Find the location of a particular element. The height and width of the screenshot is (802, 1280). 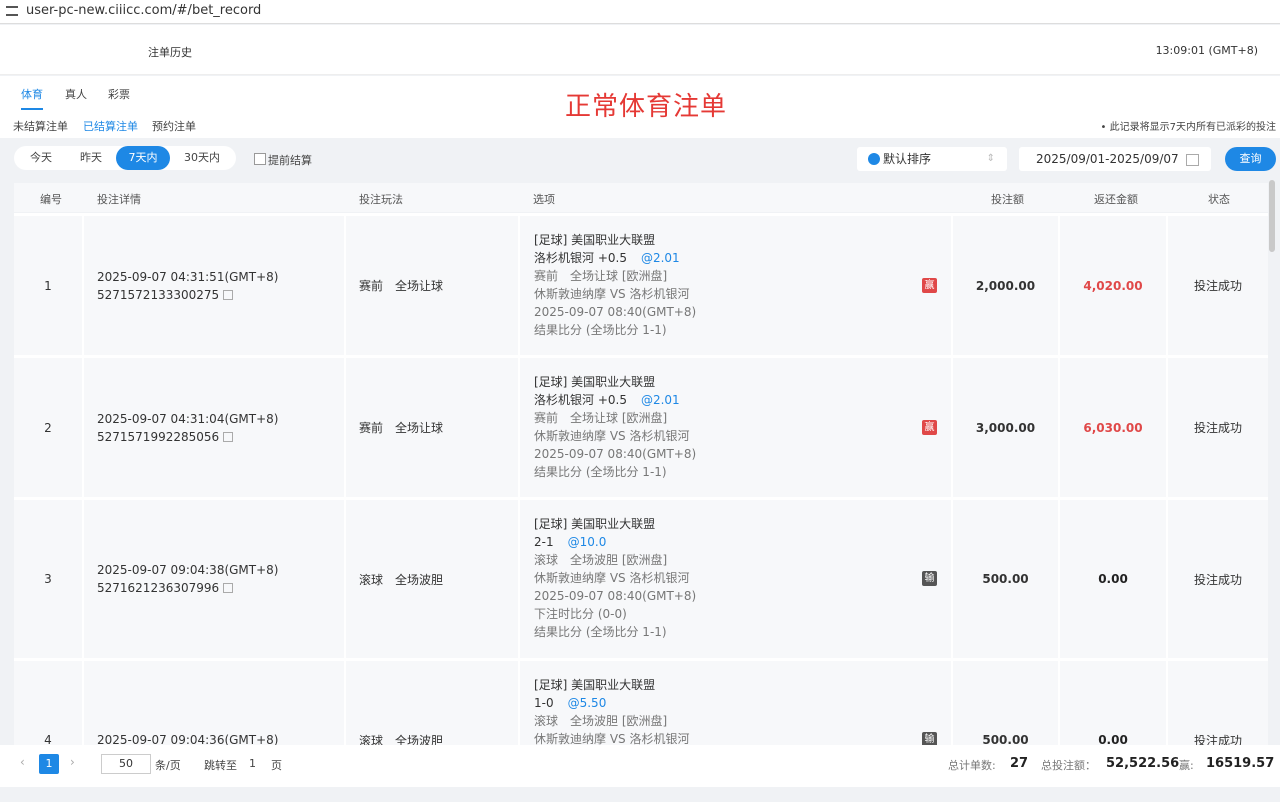

table-header: 编号 投注详情 投注玩法 选项 投注额 返还金额 状态 is located at coordinates (641, 197).